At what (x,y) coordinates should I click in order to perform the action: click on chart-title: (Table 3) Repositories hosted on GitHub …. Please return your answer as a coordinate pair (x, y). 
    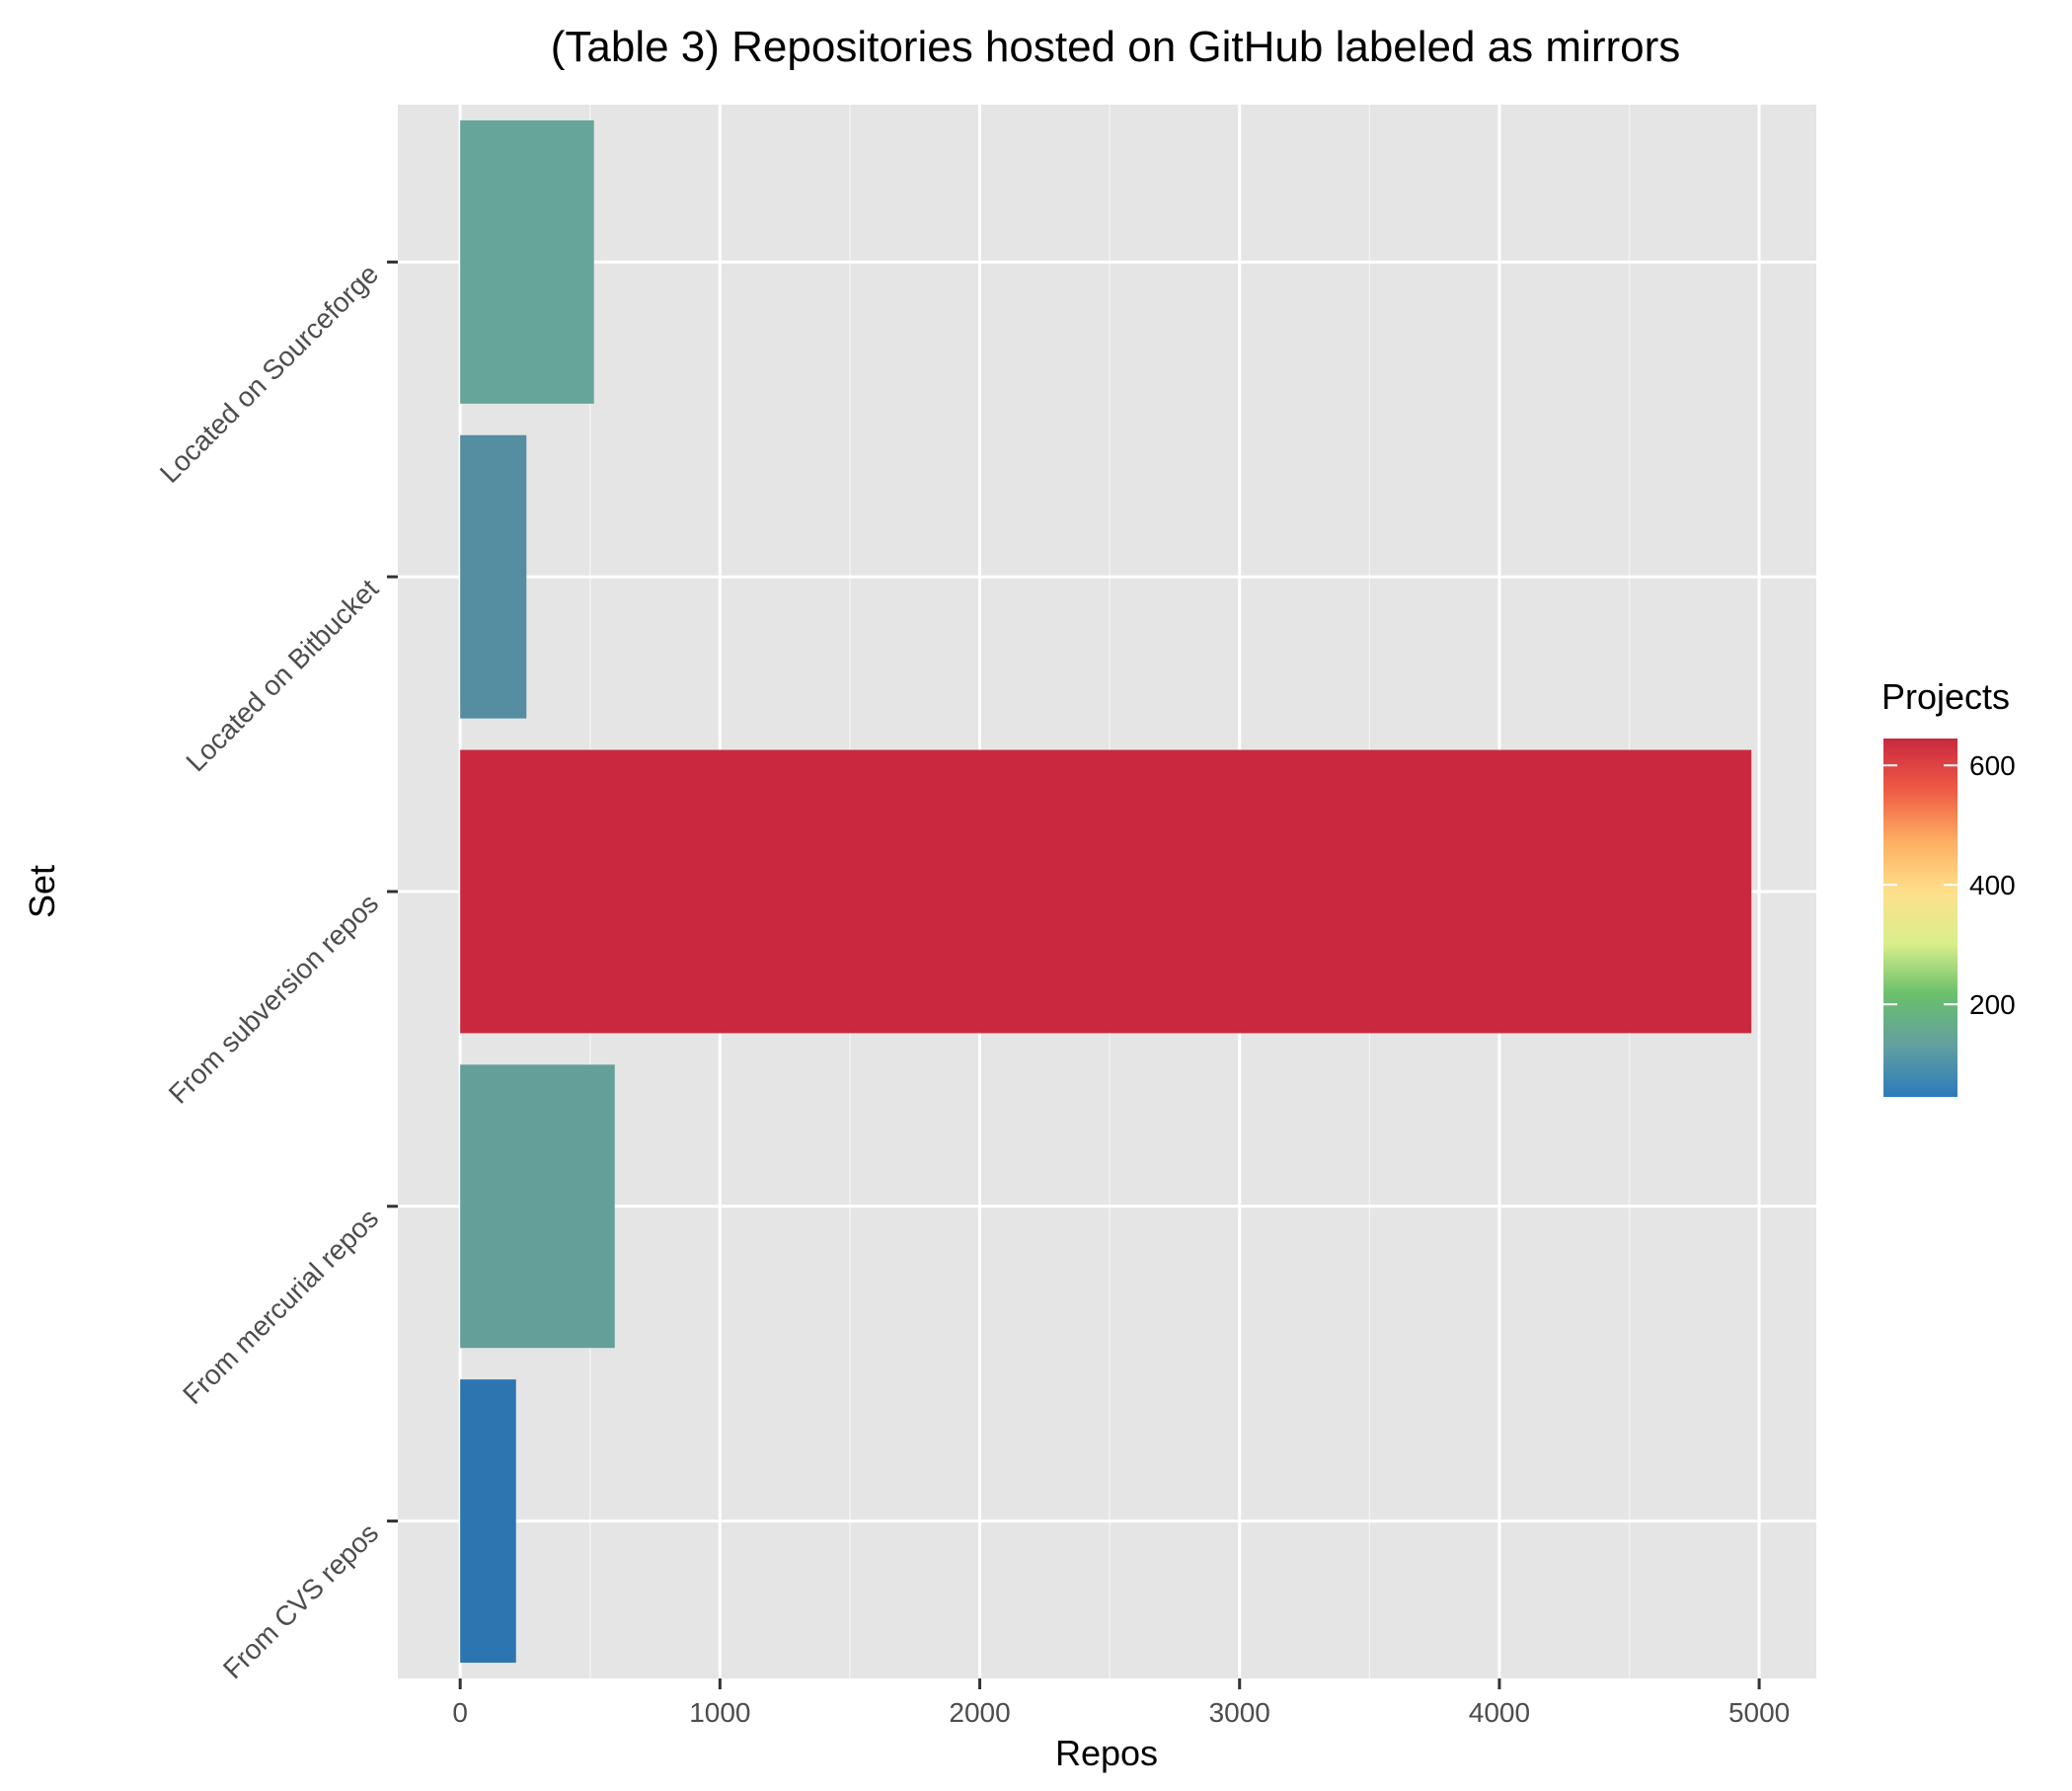
    Looking at the image, I should click on (1116, 47).